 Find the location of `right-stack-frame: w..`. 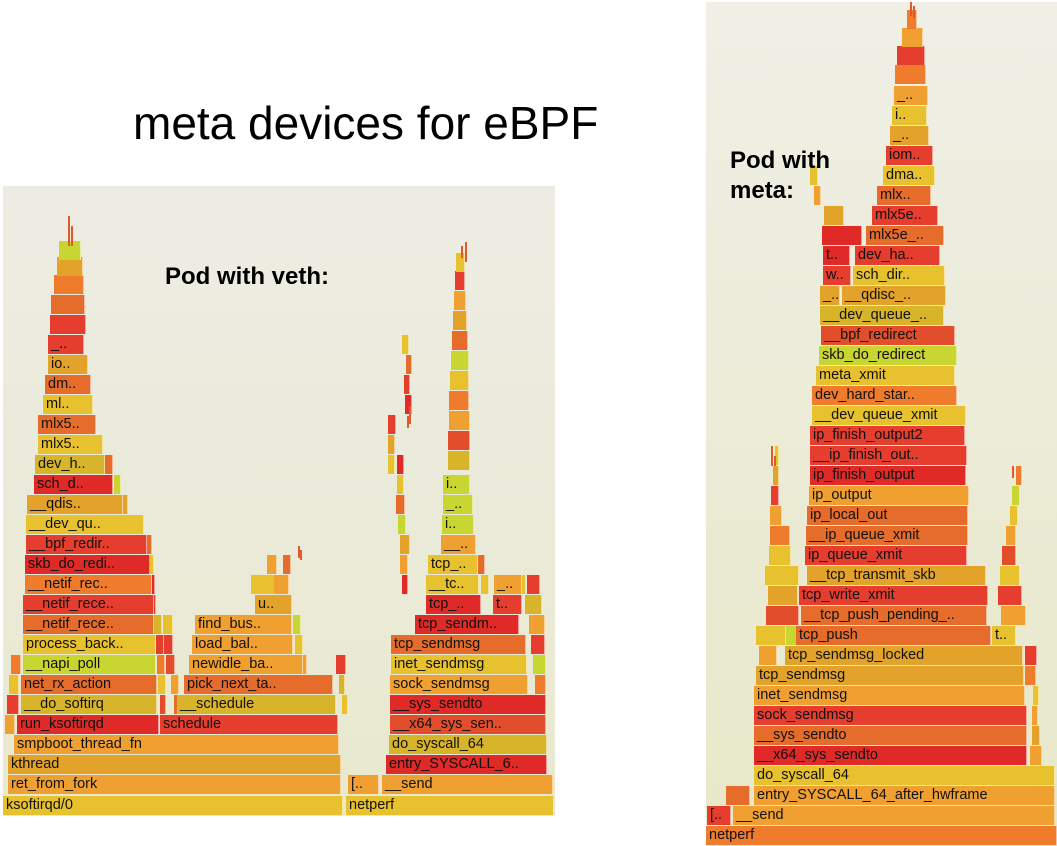

right-stack-frame: w.. is located at coordinates (837, 275).